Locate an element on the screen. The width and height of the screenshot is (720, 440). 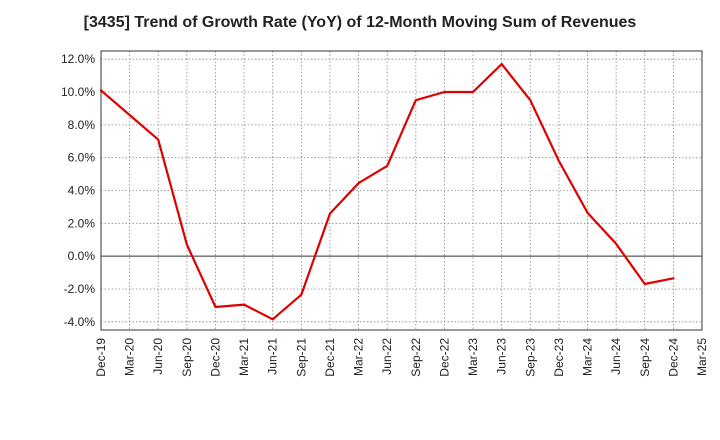
x-tick-label: Dec-22 is located at coordinates (444, 357).